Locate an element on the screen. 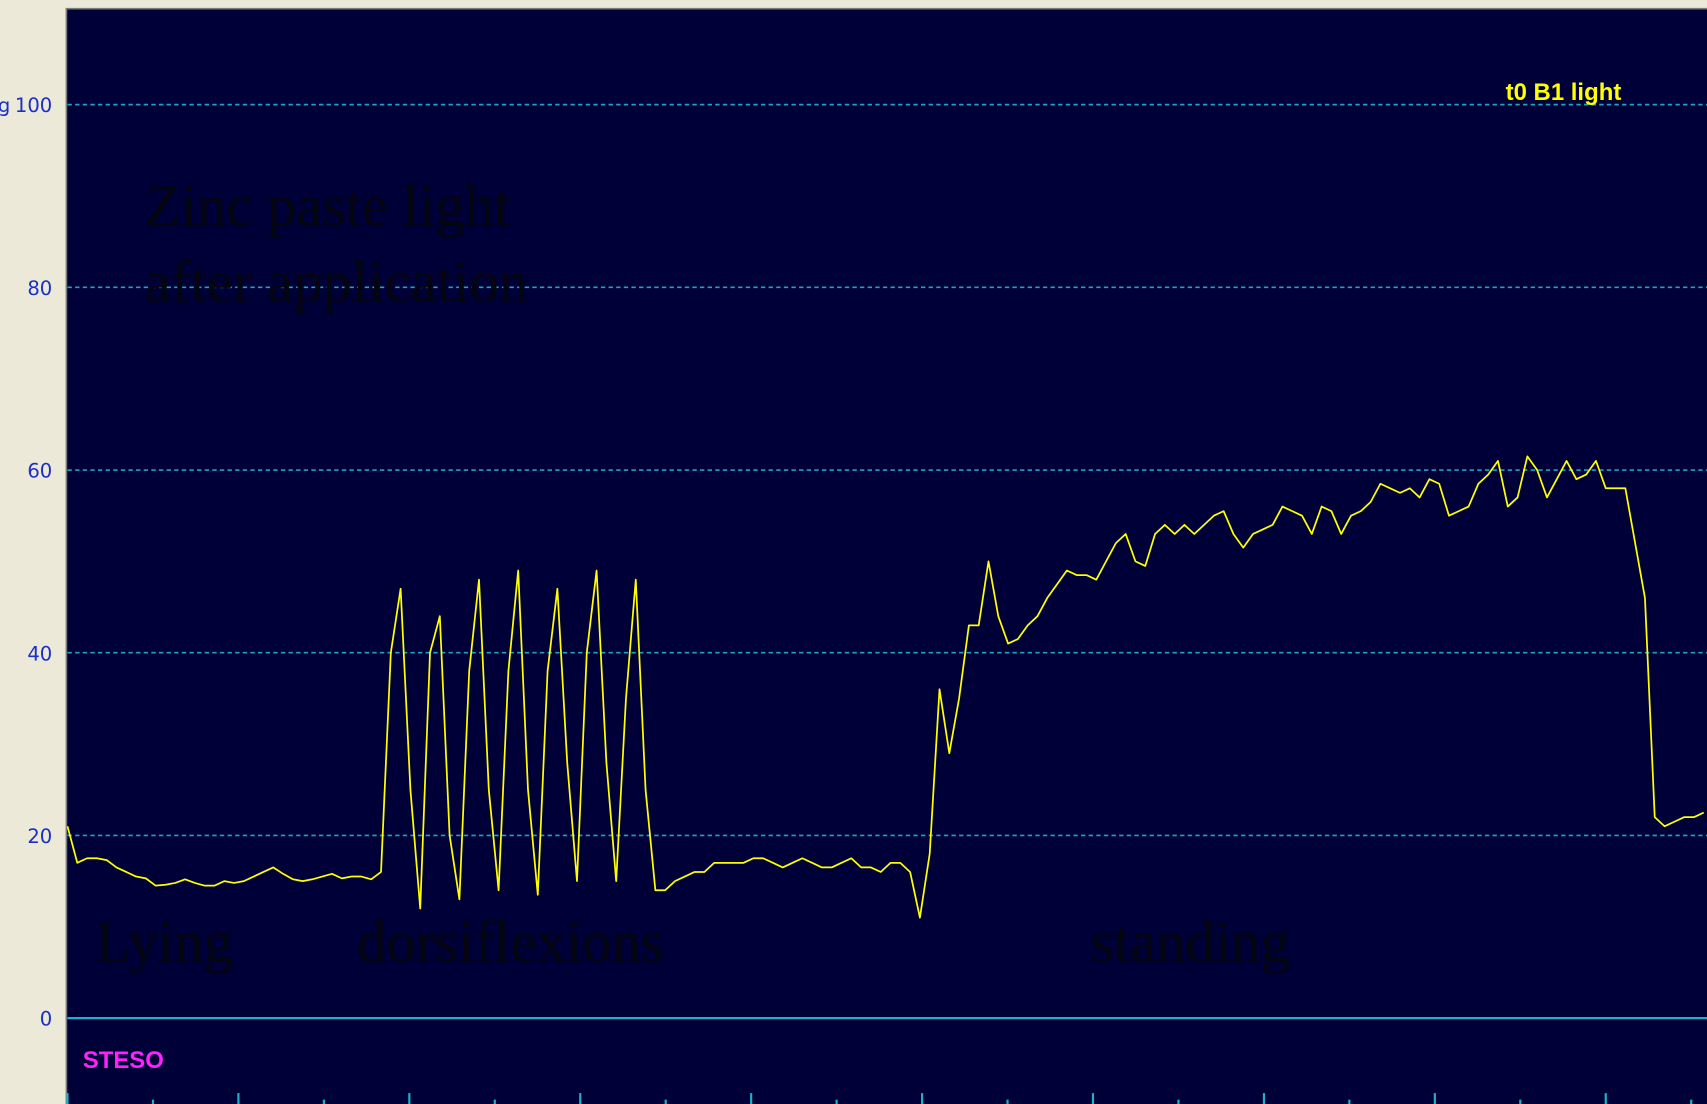 Image resolution: width=1707 pixels, height=1104 pixels. annotation: STESO is located at coordinates (123, 1060).